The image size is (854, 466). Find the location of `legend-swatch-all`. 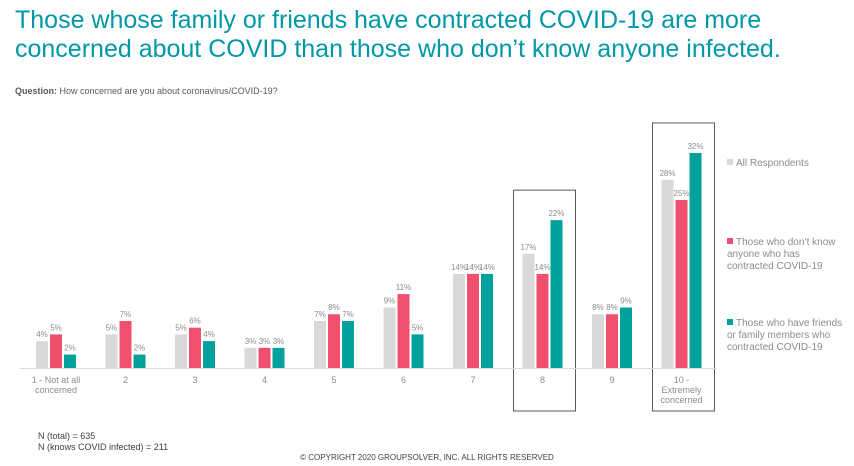

legend-swatch-all is located at coordinates (730, 162).